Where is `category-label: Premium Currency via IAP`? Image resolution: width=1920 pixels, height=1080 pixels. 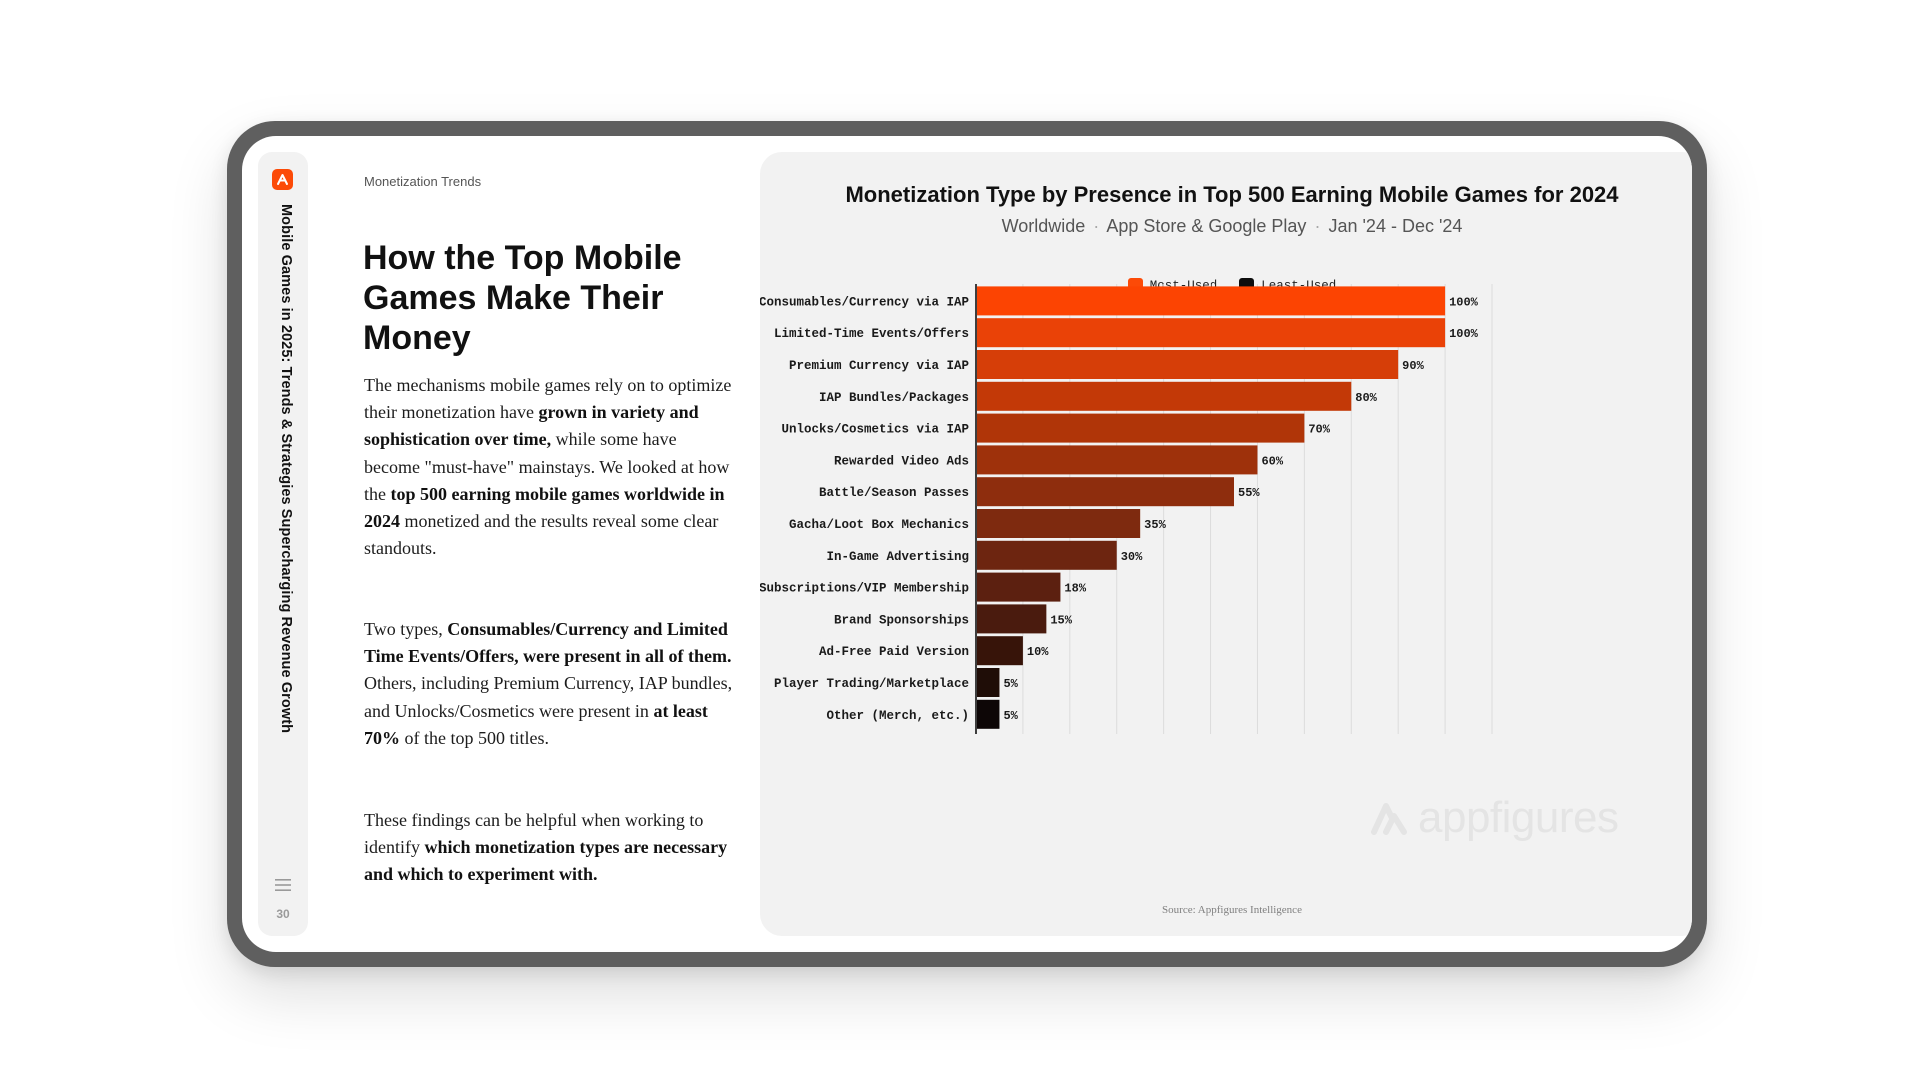
category-label: Premium Currency via IAP is located at coordinates (879, 366).